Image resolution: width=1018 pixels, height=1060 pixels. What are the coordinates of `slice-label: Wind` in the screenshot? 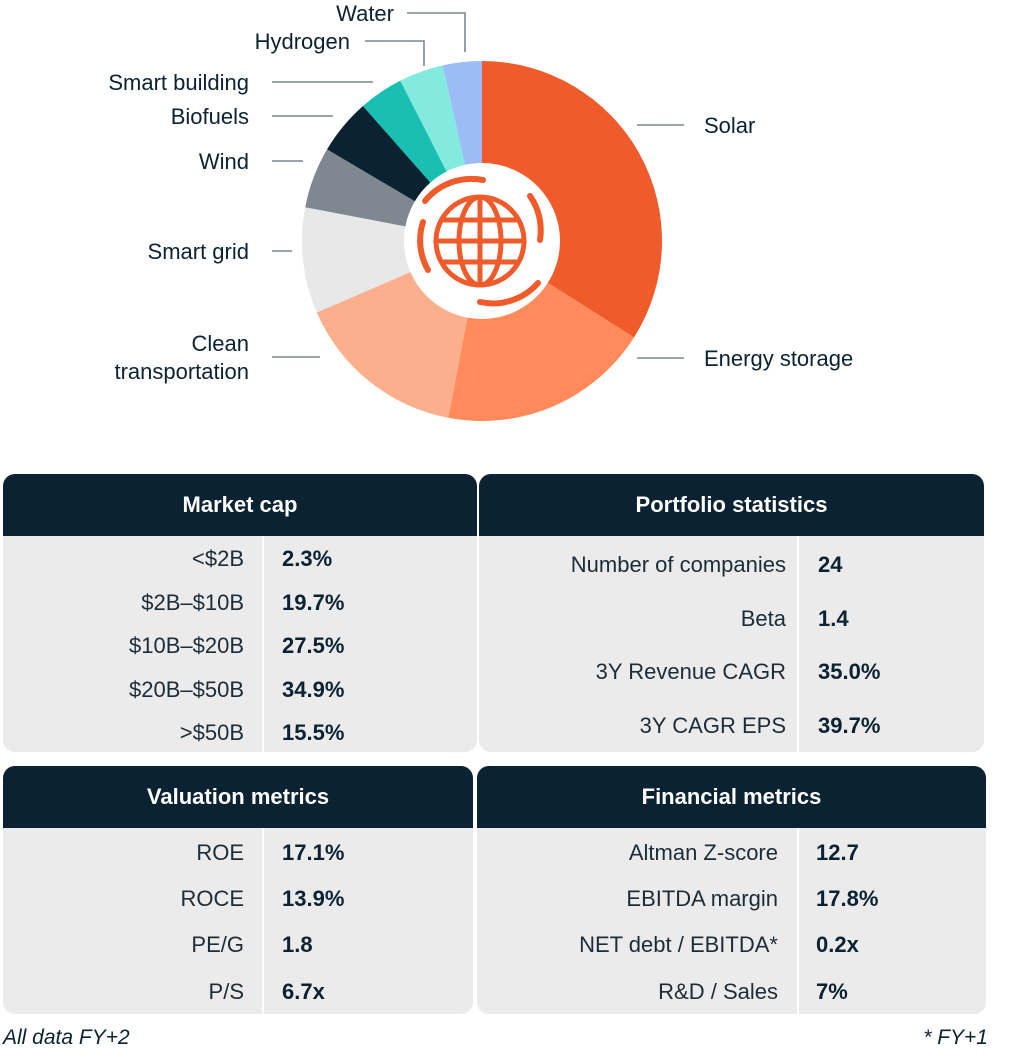 It's located at (224, 161).